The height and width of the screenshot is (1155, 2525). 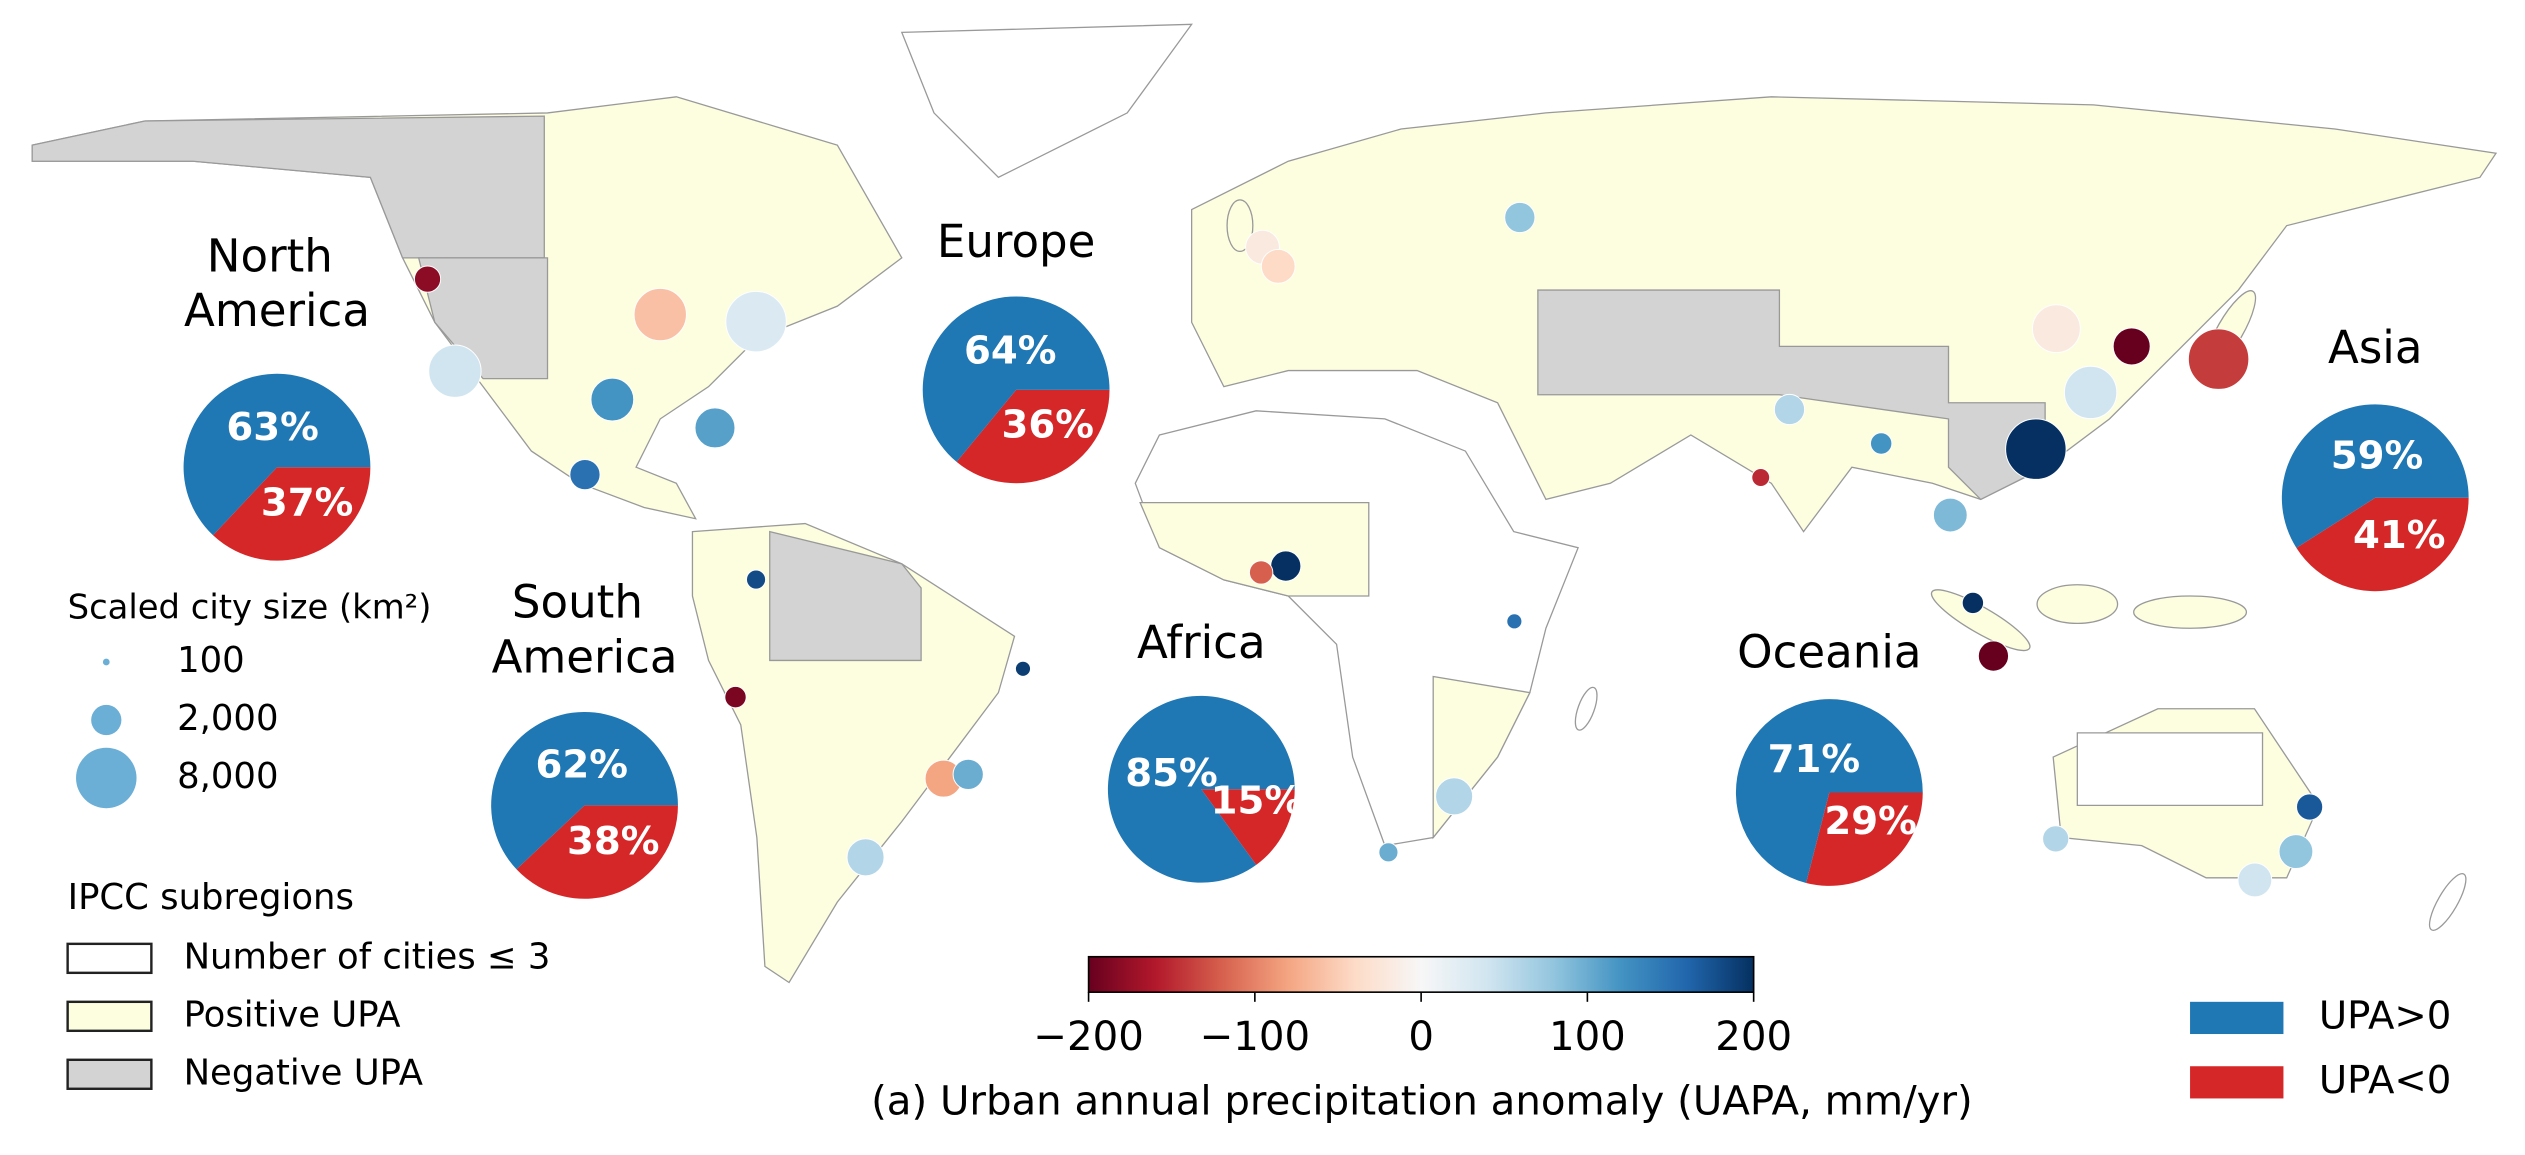 What do you see at coordinates (1421, 974) in the screenshot?
I see `colorbar` at bounding box center [1421, 974].